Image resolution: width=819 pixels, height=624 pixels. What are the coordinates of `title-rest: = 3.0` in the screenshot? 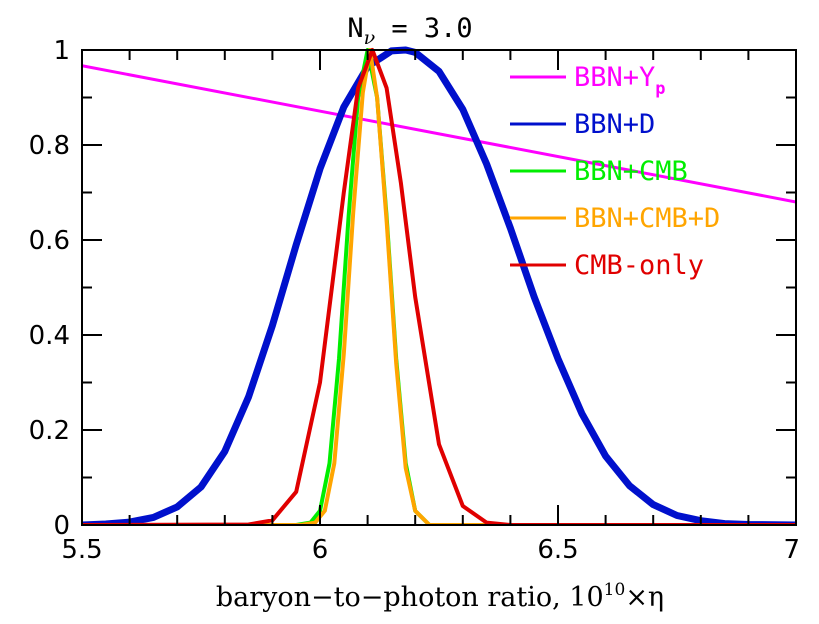 It's located at (424, 28).